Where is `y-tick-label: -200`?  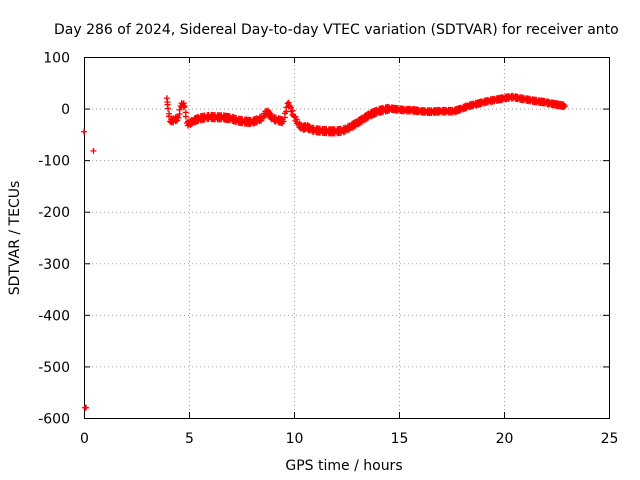 y-tick-label: -200 is located at coordinates (54, 213).